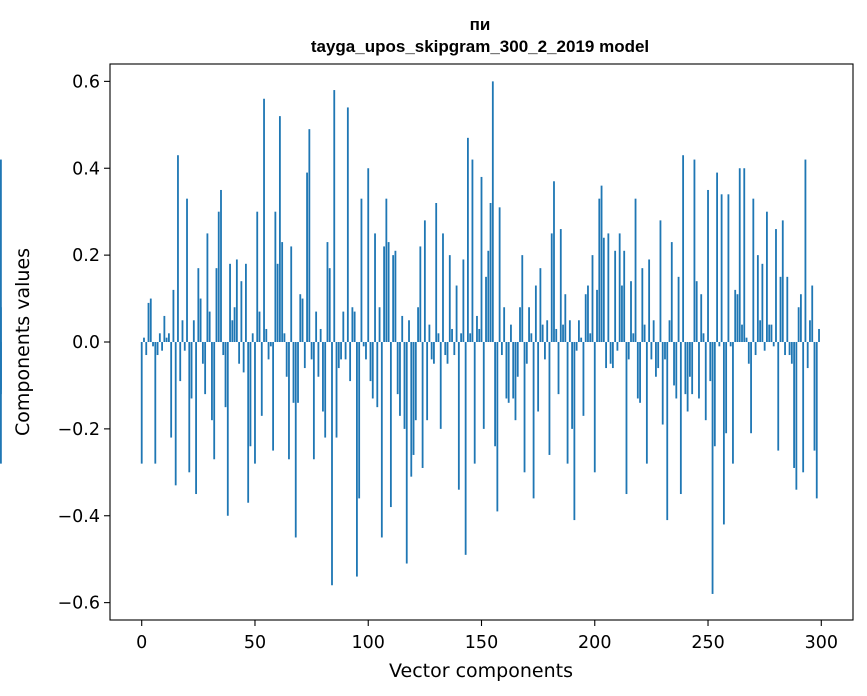  I want to click on x-tick-label: 200, so click(594, 643).